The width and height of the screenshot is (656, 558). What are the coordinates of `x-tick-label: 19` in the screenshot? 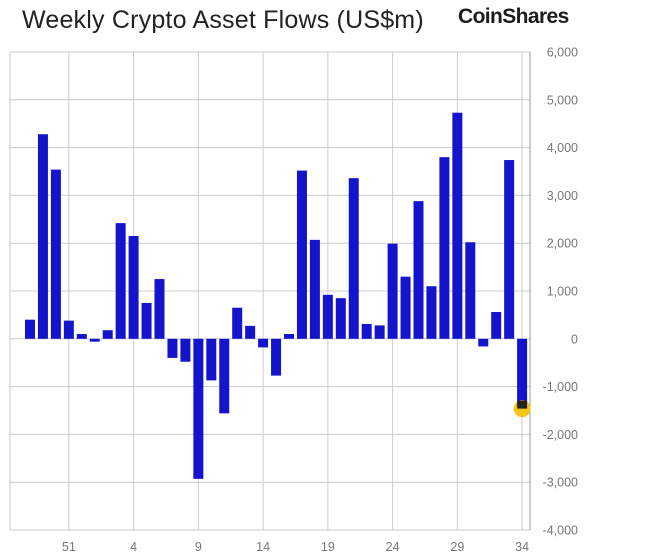 It's located at (328, 547).